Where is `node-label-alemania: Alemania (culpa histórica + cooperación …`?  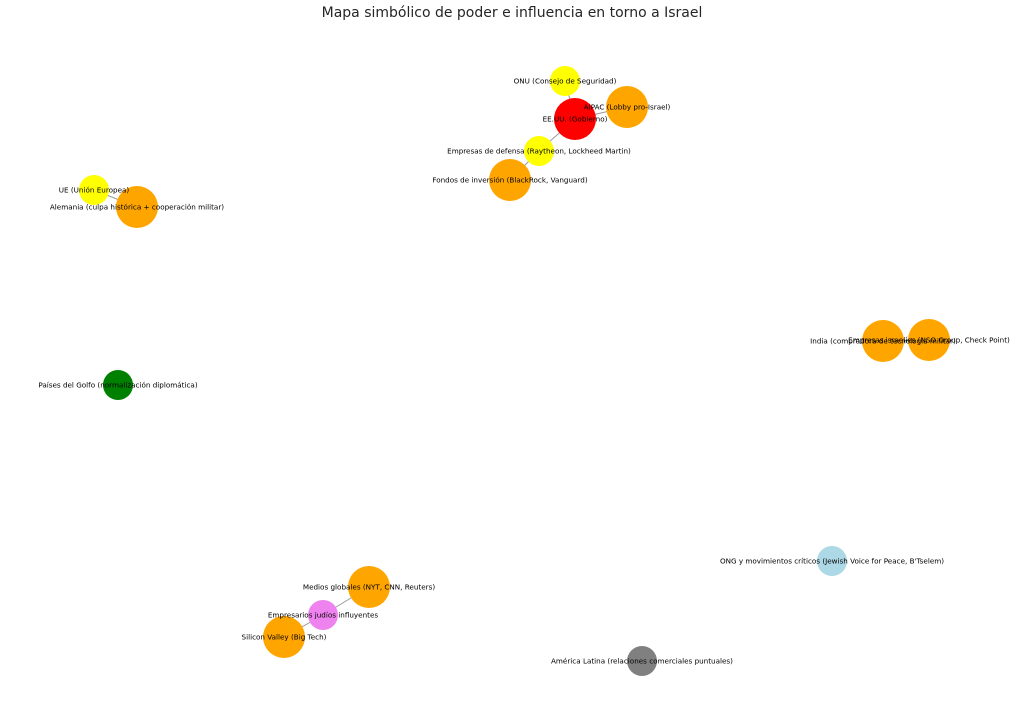 node-label-alemania: Alemania (culpa histórica + cooperación … is located at coordinates (137, 207).